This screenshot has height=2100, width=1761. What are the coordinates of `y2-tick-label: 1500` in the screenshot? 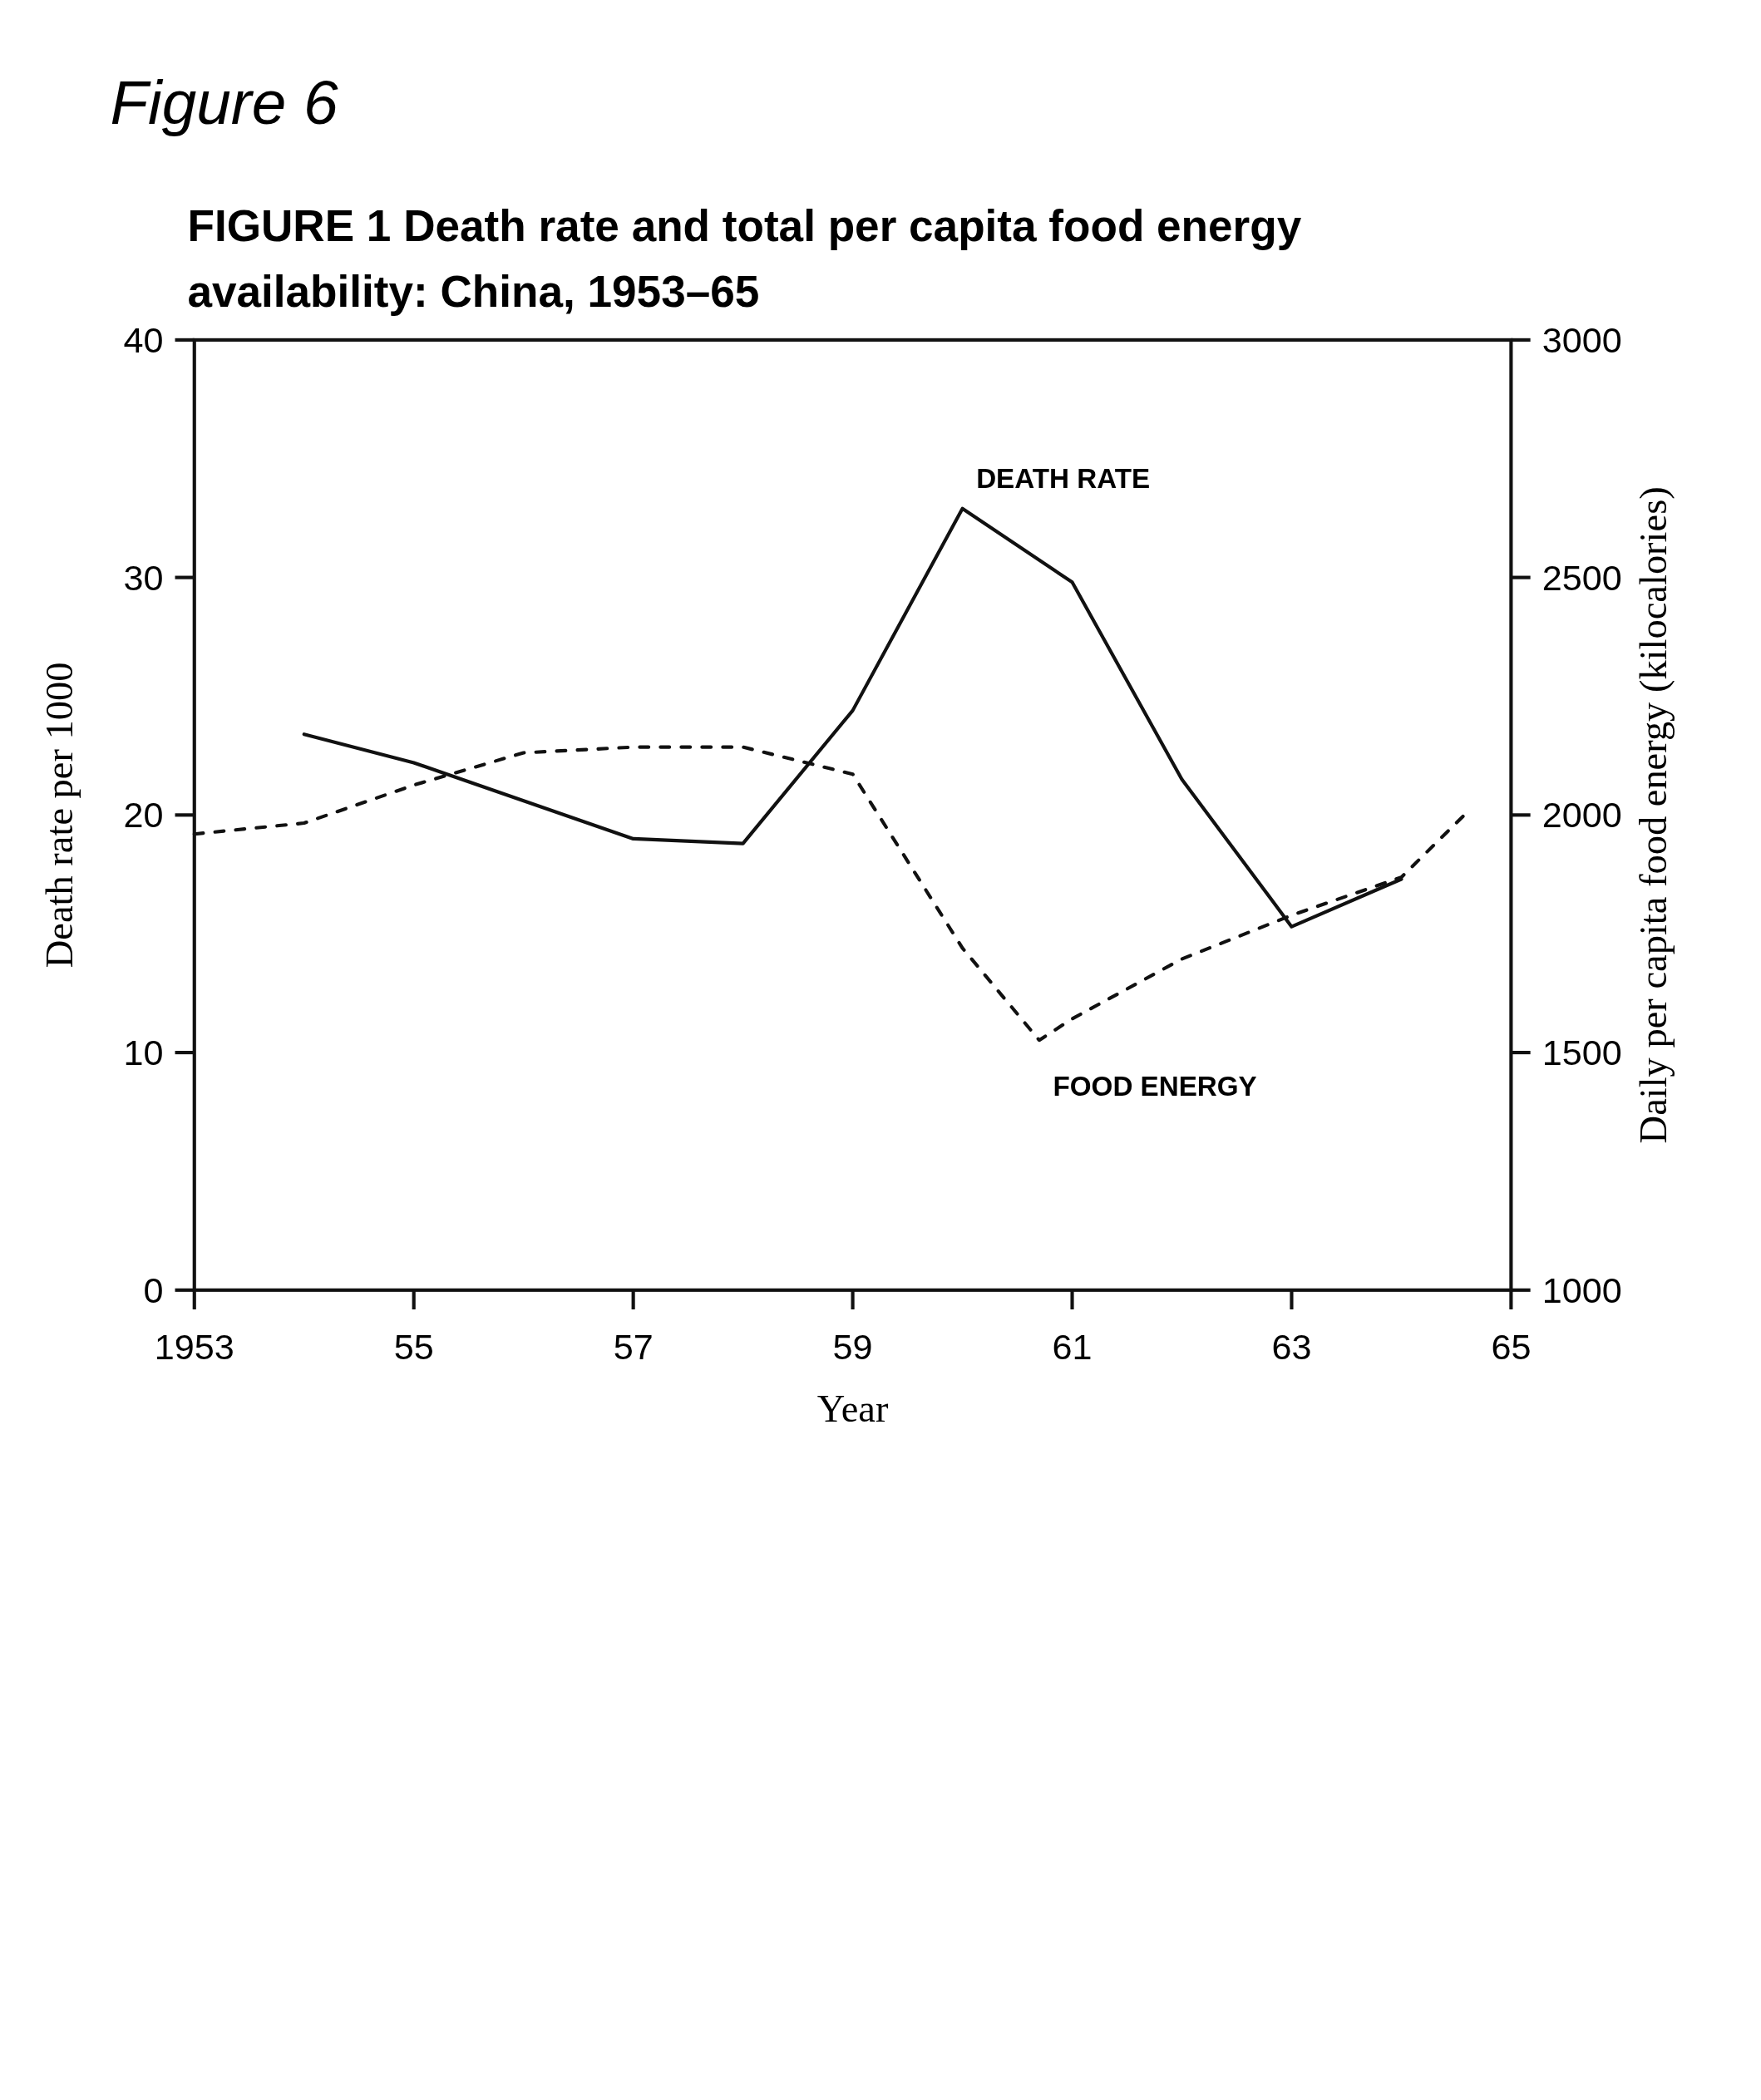 It's located at (1581, 1053).